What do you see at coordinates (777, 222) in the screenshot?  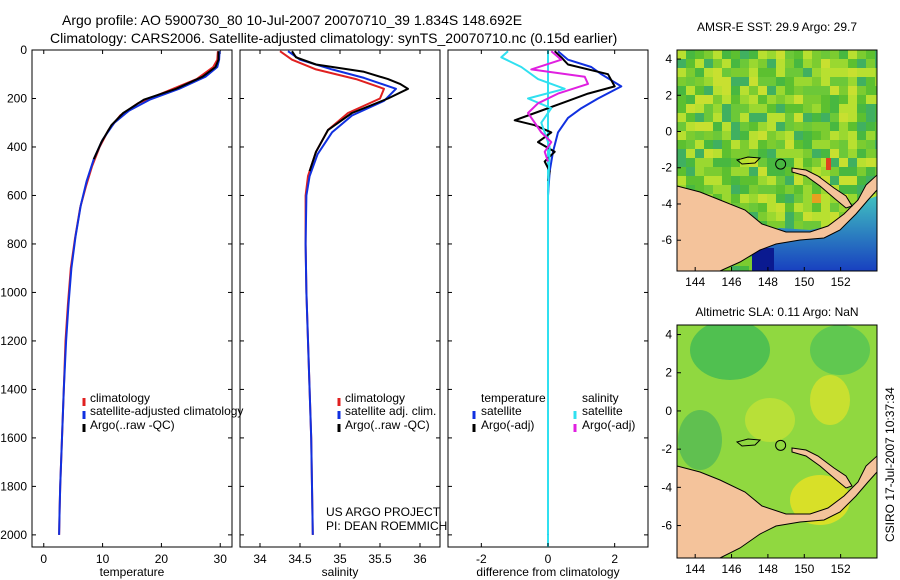 I see `sst-land-new-guinea` at bounding box center [777, 222].